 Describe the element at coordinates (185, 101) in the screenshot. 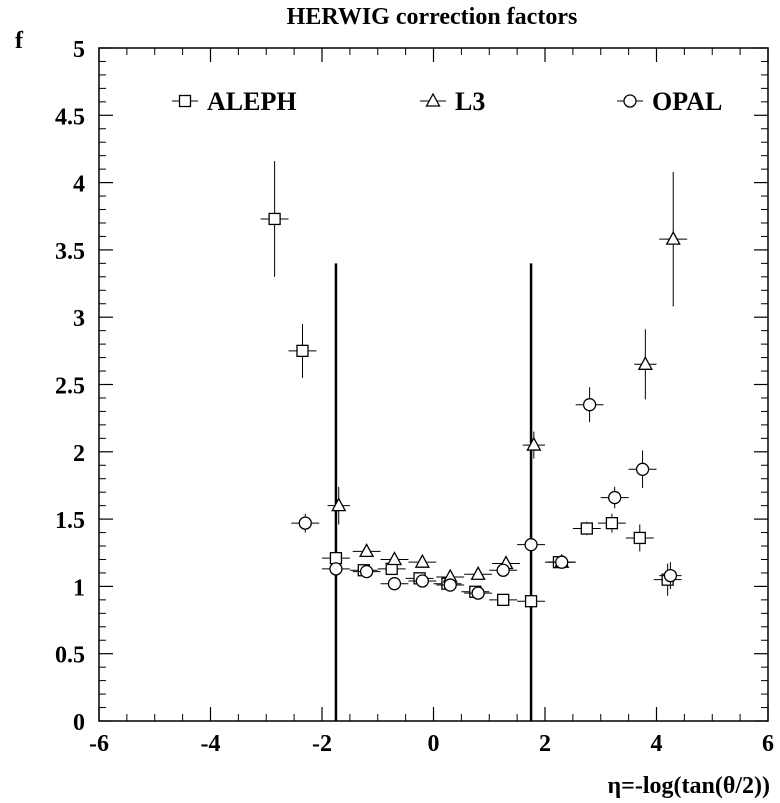

I see `legend-aleph-marker` at that location.